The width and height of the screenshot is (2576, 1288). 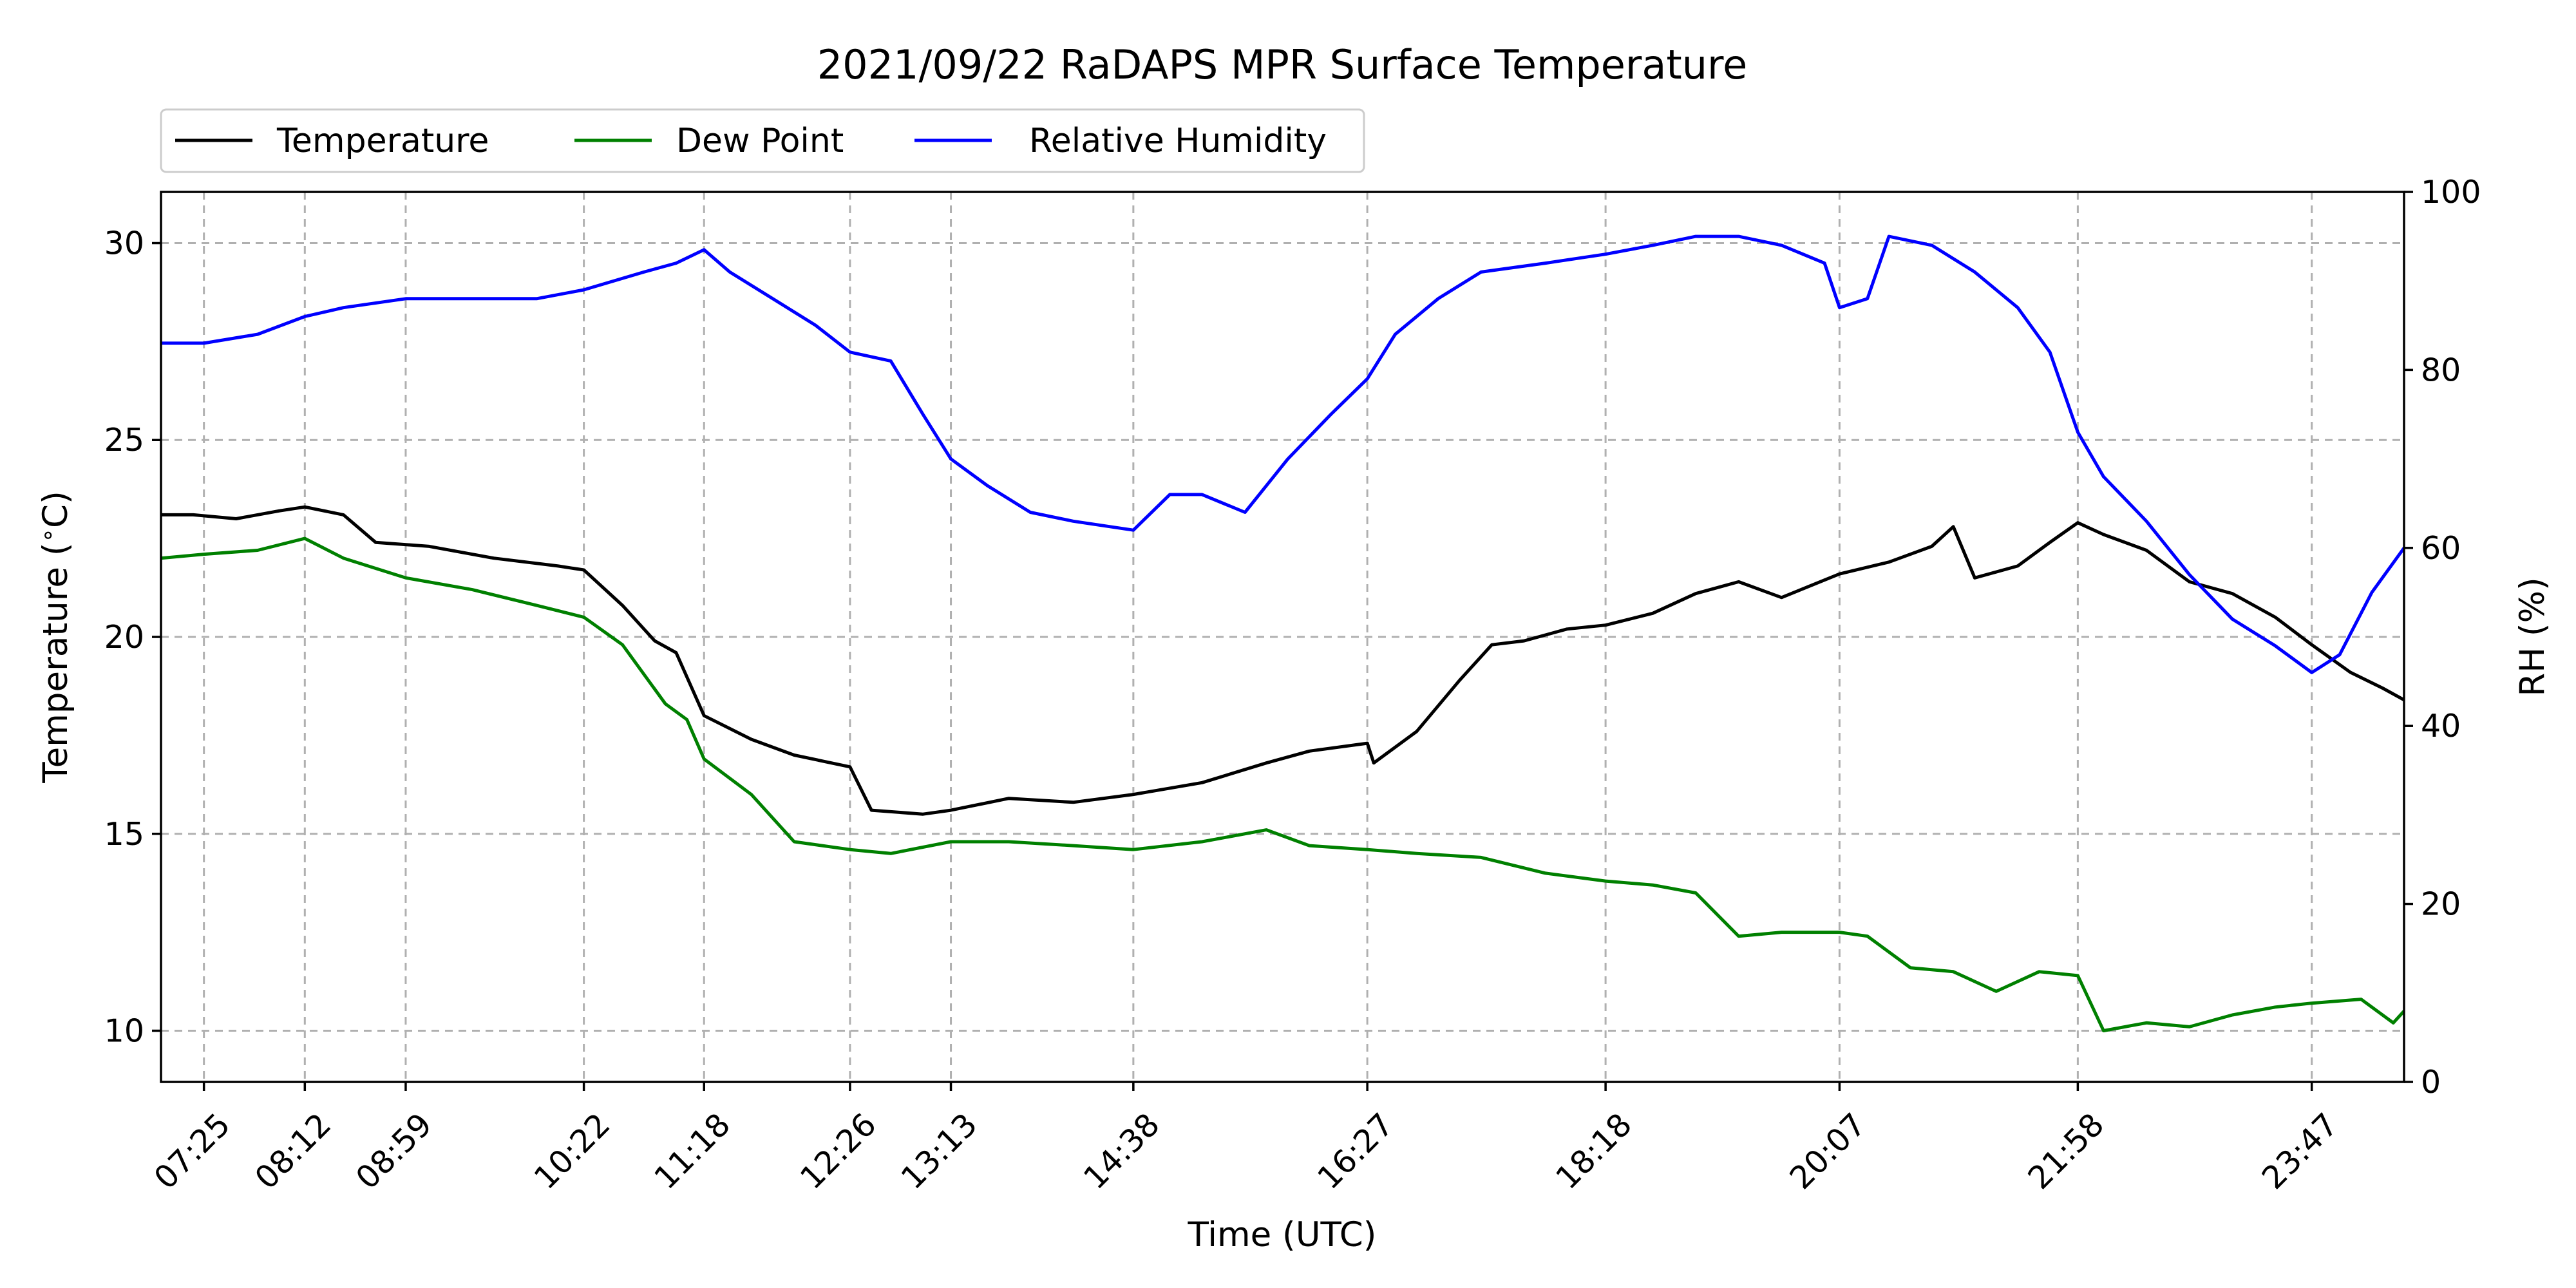 What do you see at coordinates (2431, 1082) in the screenshot?
I see `y2-tick-label: 0` at bounding box center [2431, 1082].